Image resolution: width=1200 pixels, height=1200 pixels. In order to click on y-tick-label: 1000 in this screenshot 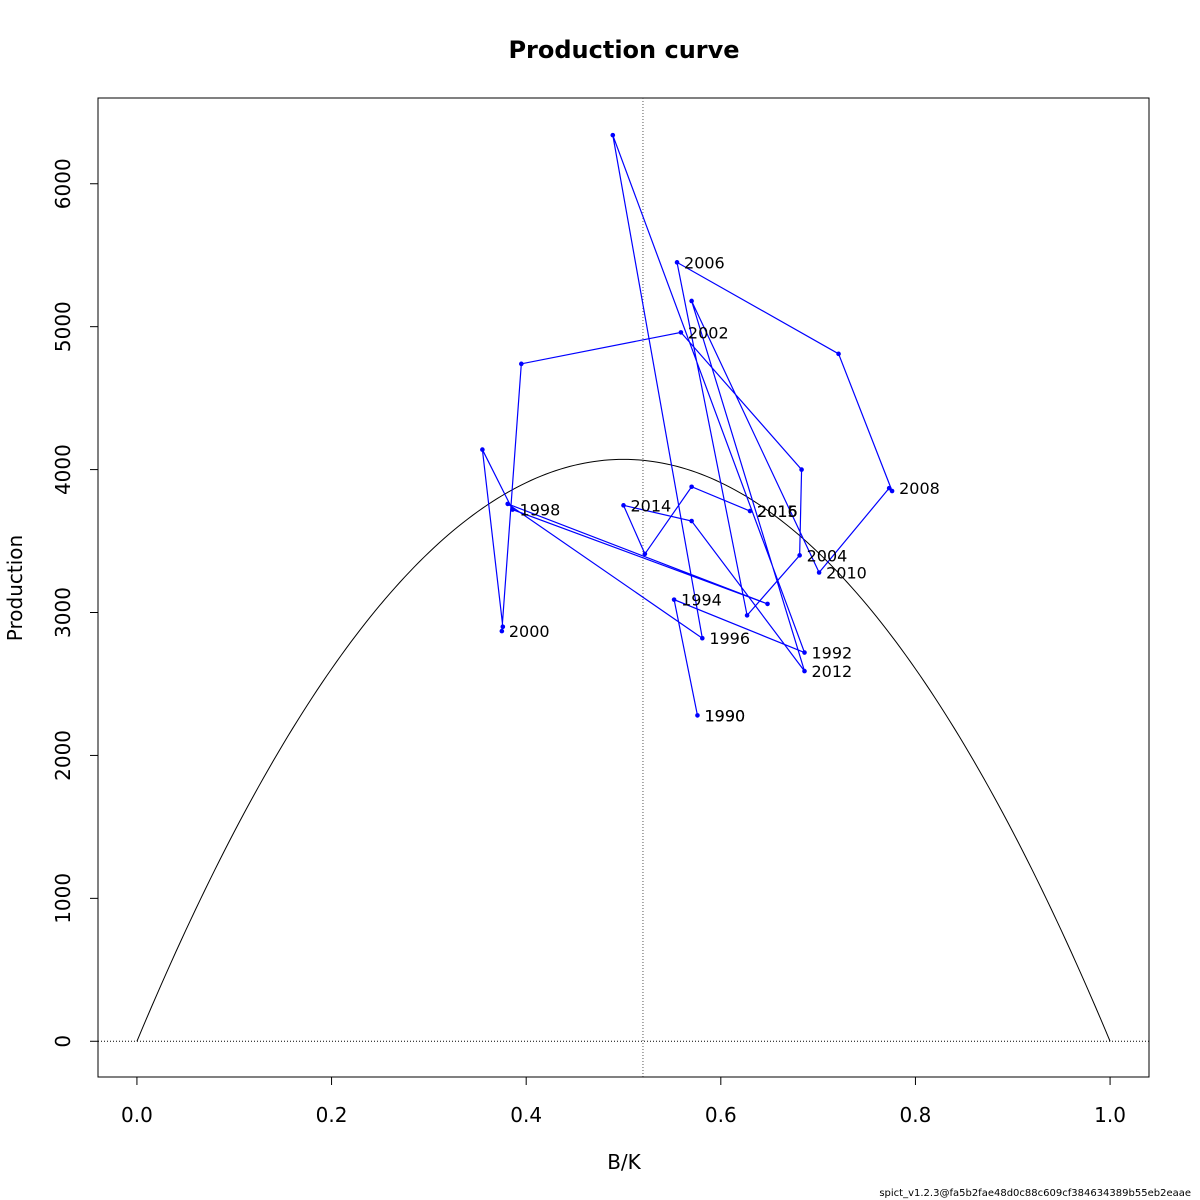, I will do `click(63, 898)`.